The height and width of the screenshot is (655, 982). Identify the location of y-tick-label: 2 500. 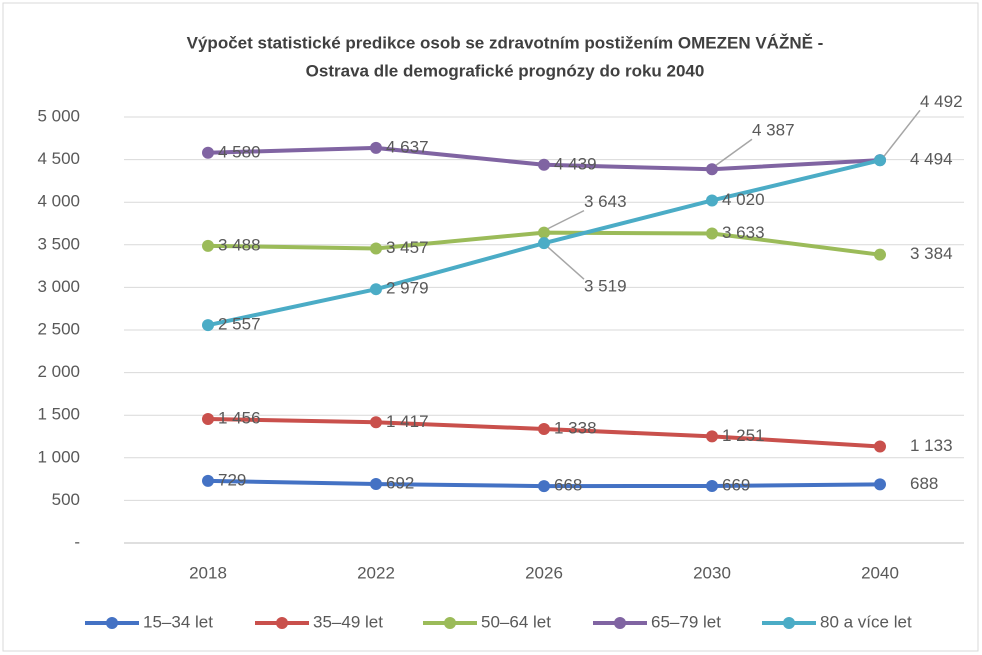
(58, 328).